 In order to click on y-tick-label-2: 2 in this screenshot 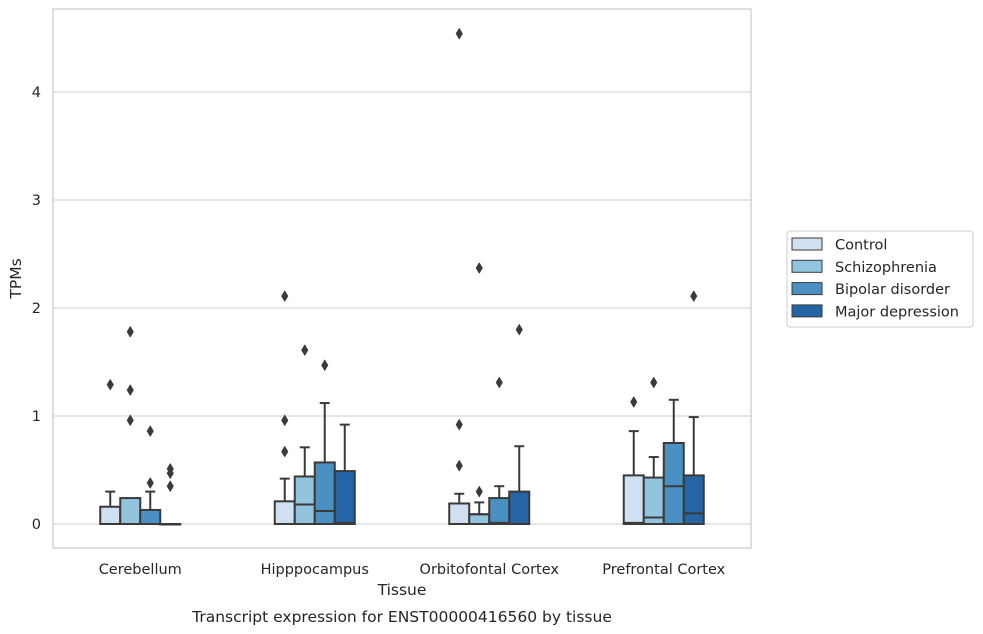, I will do `click(36, 309)`.